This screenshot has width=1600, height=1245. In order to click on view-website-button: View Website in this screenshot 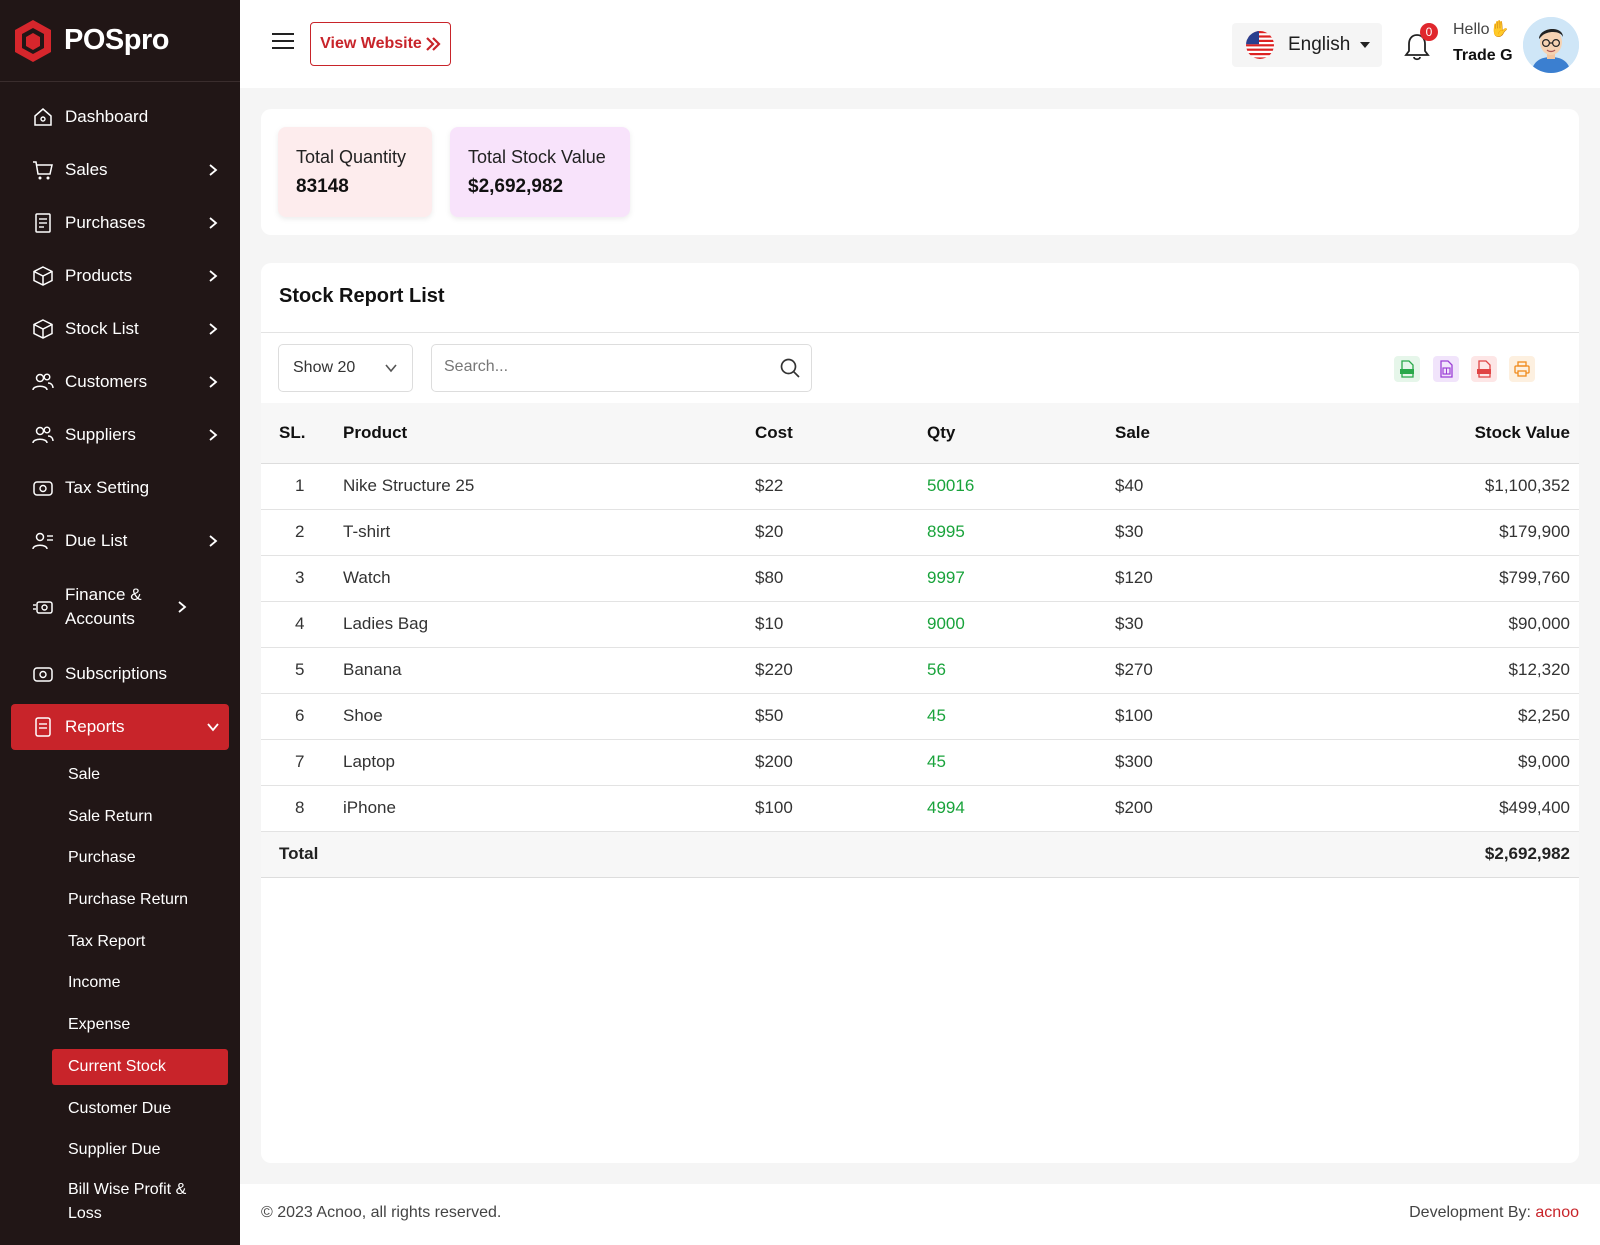, I will do `click(380, 44)`.